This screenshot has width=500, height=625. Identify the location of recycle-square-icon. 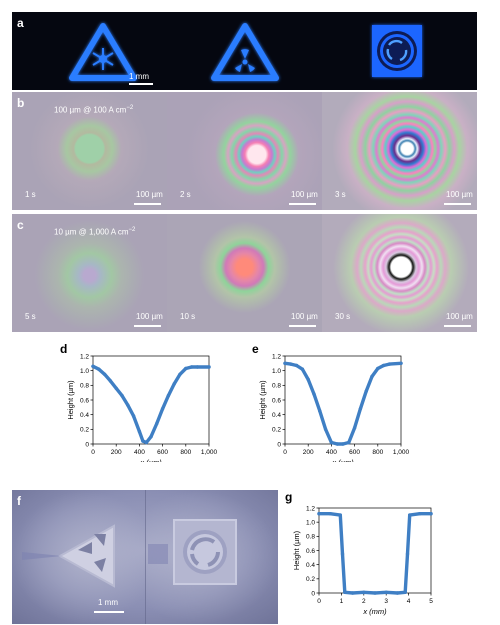
(397, 51).